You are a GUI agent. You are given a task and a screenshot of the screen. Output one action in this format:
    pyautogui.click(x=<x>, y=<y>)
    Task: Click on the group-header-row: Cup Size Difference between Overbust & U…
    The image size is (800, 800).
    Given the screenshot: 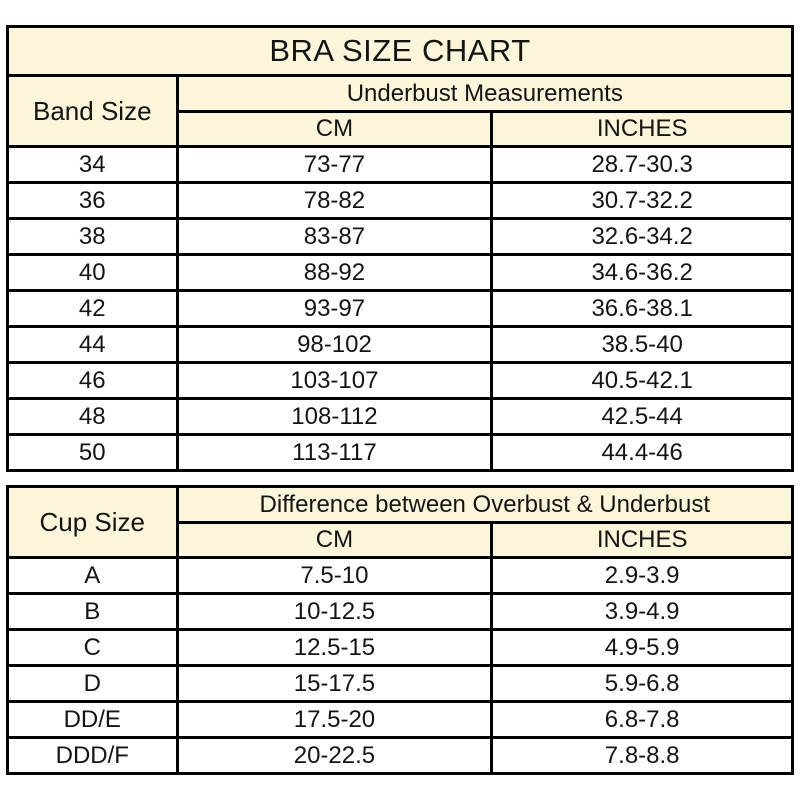 What is the action you would take?
    pyautogui.click(x=400, y=522)
    